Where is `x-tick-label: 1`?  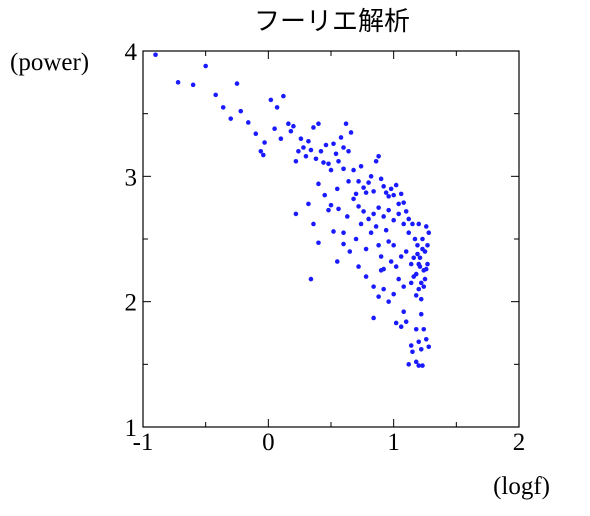 x-tick-label: 1 is located at coordinates (393, 442).